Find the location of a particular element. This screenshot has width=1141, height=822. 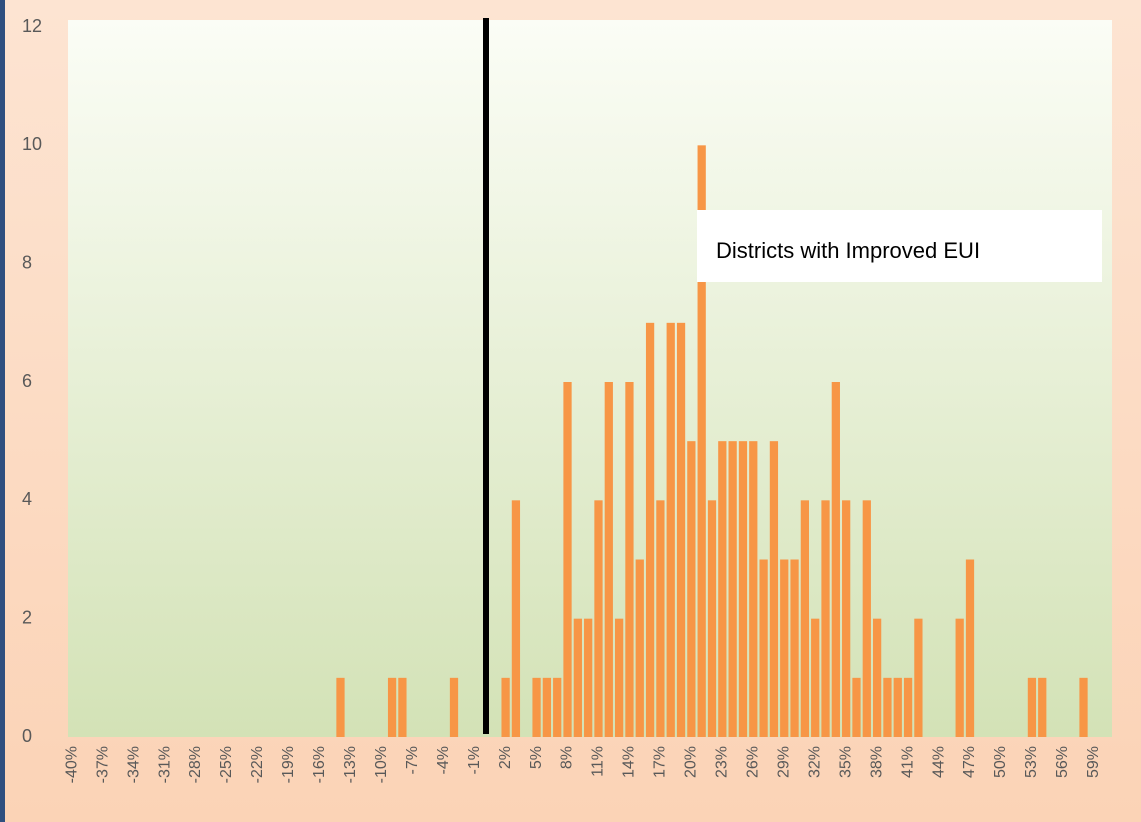

x-tick-label: 56% is located at coordinates (1062, 762).